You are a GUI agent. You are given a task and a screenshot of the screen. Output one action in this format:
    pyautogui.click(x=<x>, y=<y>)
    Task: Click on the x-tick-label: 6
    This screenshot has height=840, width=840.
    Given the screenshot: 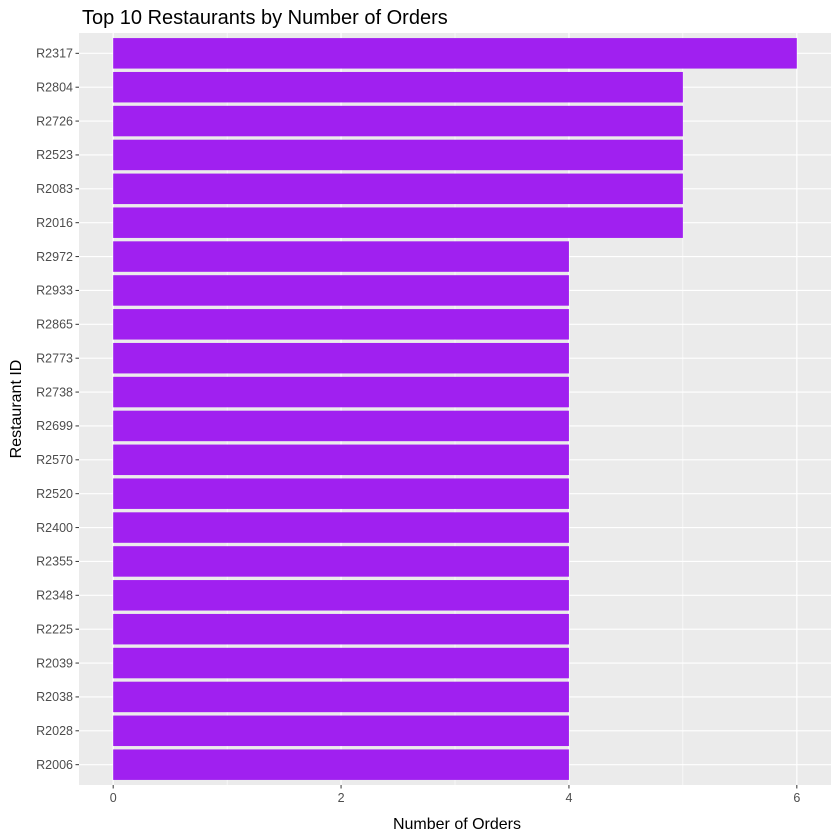 What is the action you would take?
    pyautogui.click(x=796, y=798)
    